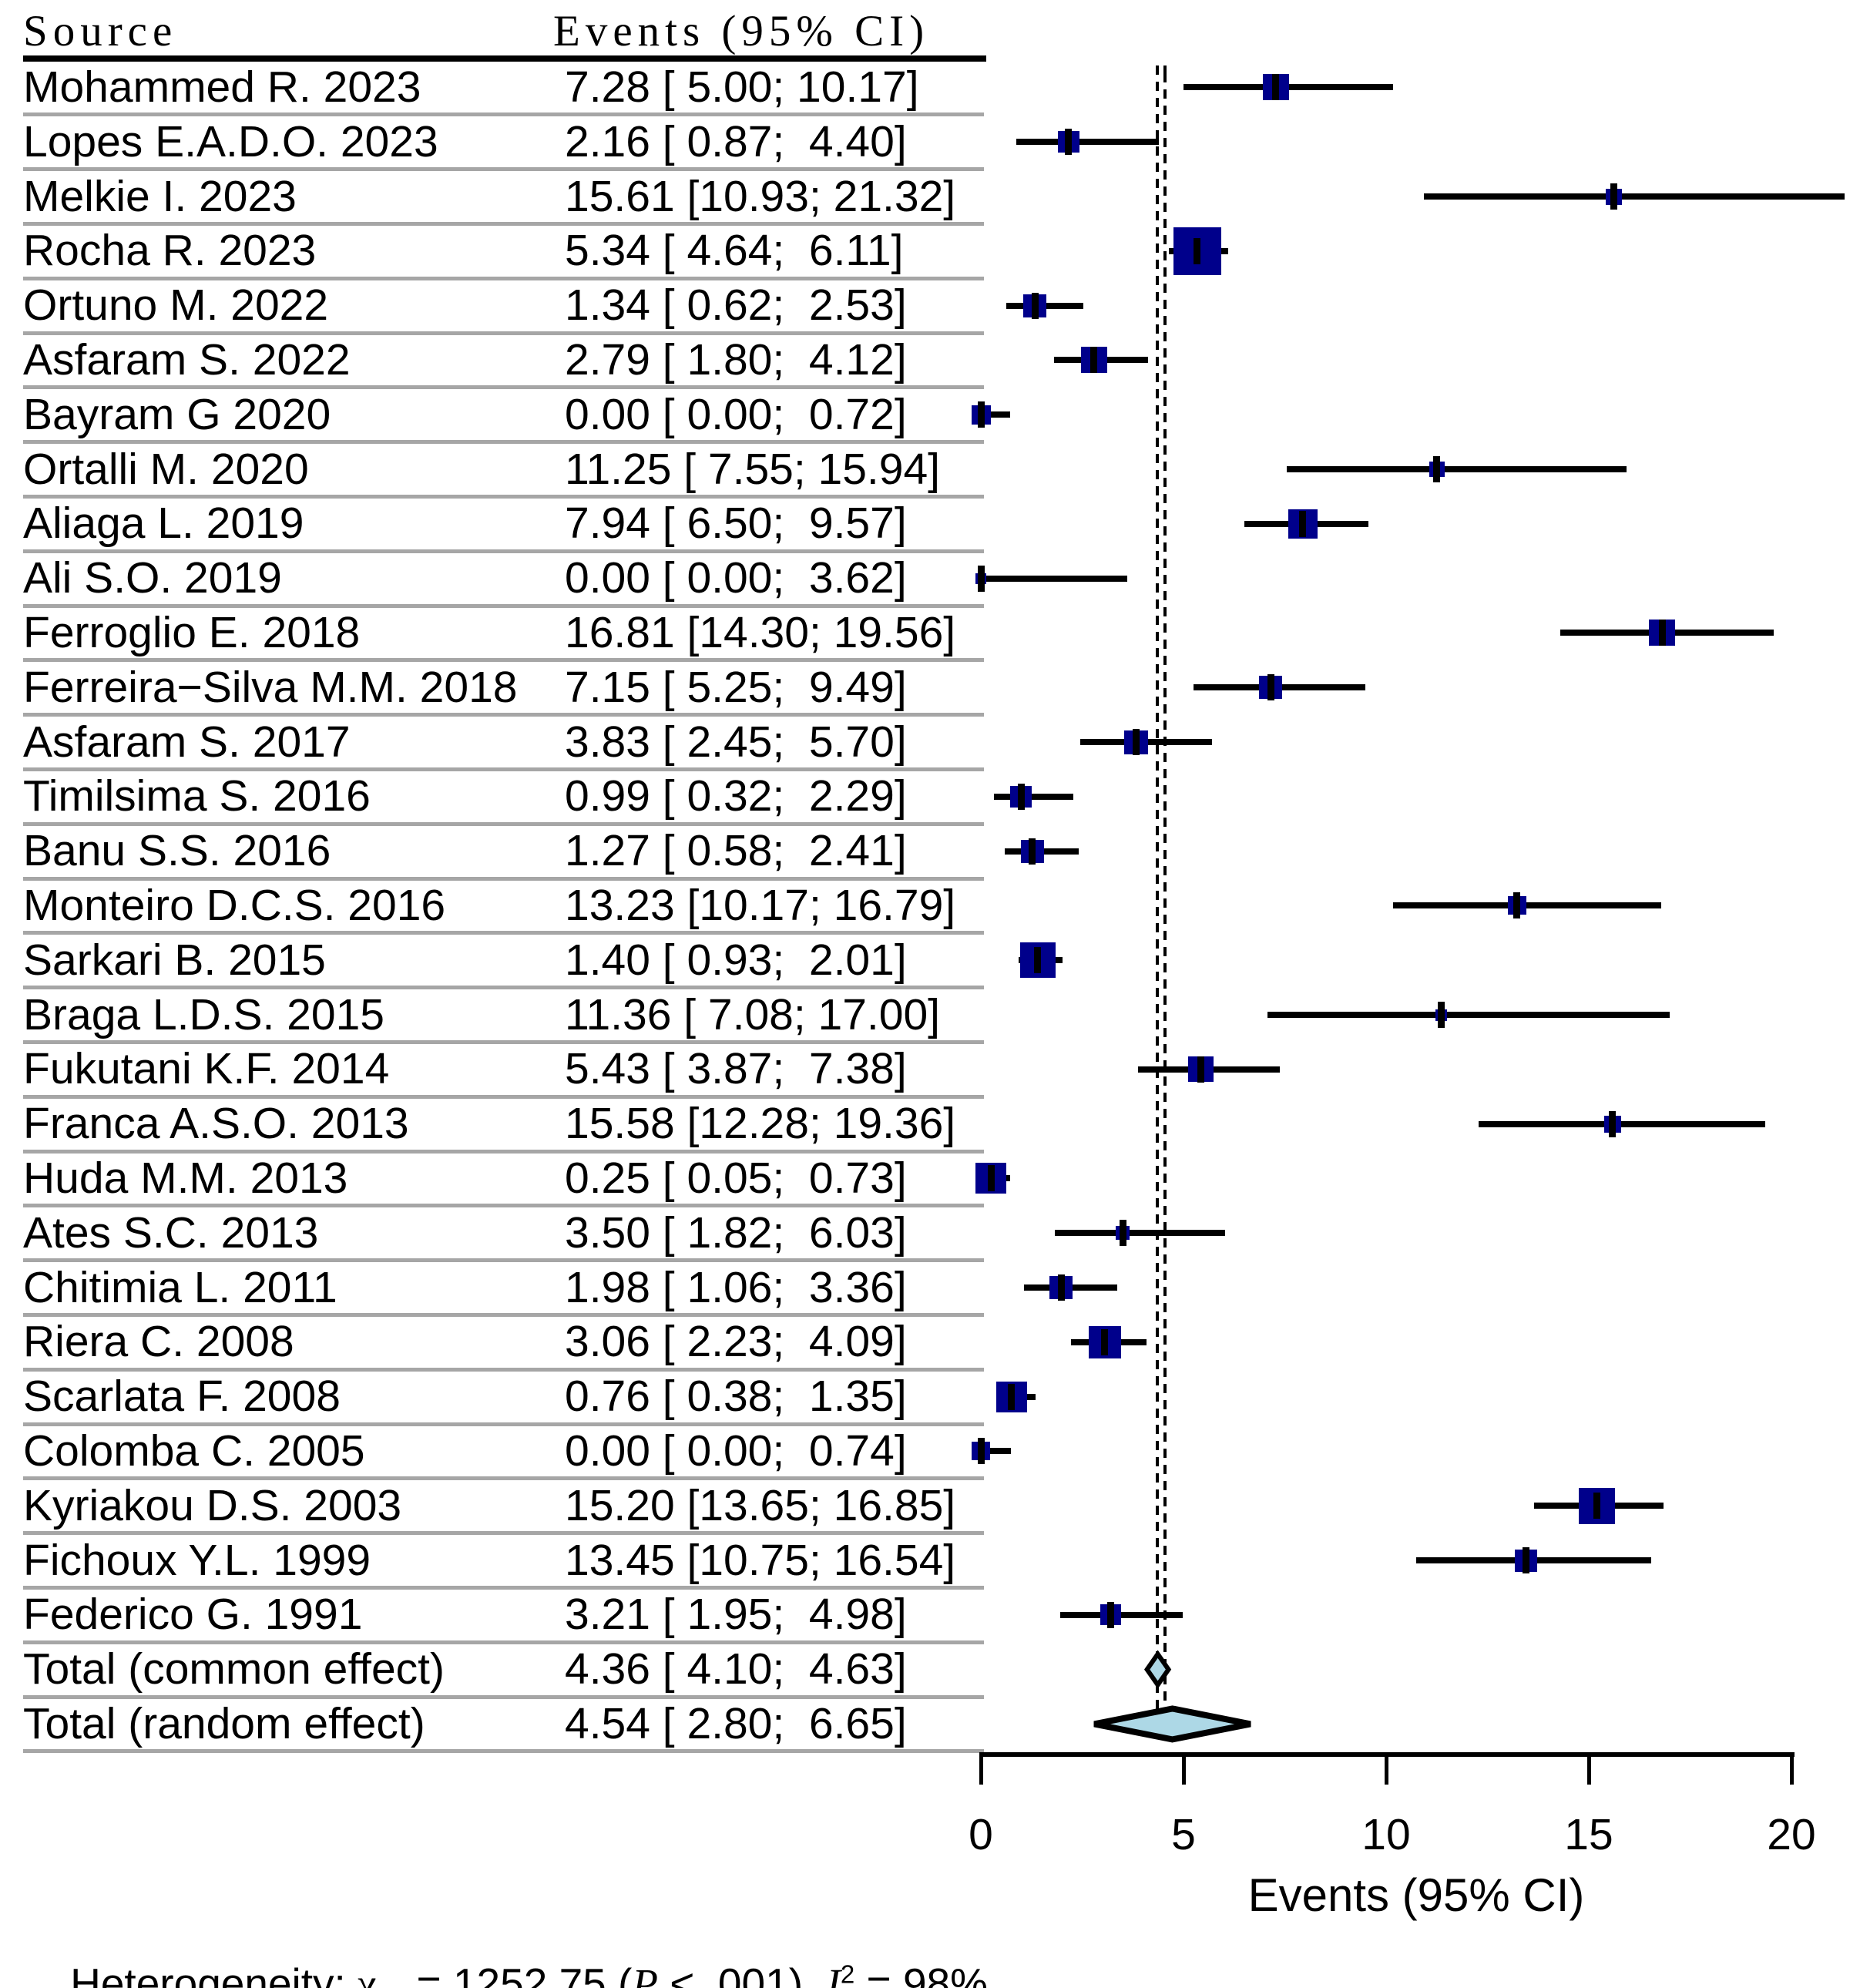 The height and width of the screenshot is (1988, 1860). Describe the element at coordinates (187, 360) in the screenshot. I see `study-label: Asfaram S. 2022` at that location.